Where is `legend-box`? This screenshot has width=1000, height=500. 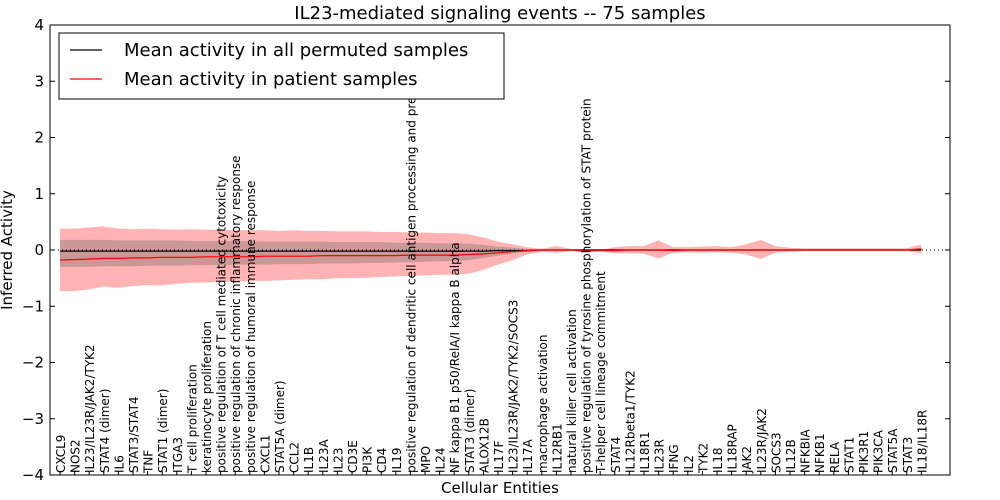
legend-box is located at coordinates (281, 66).